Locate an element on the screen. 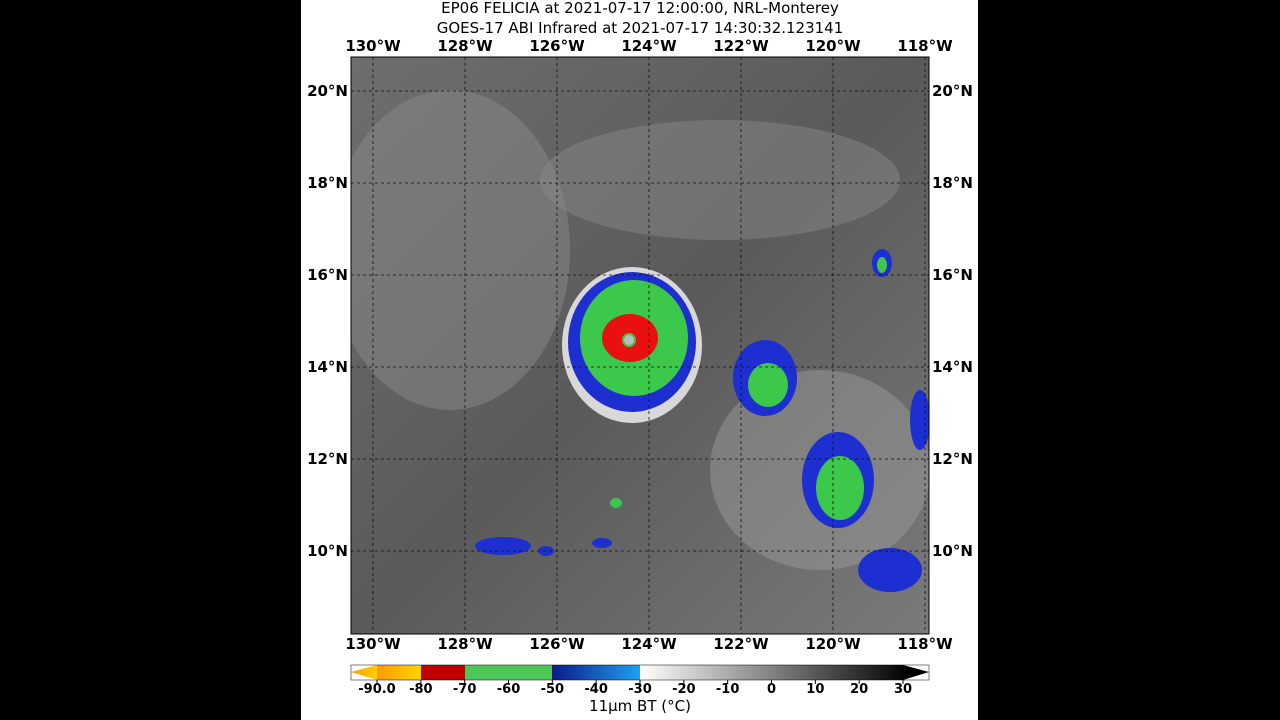 This screenshot has height=720, width=1280. colorbar-tick-label: -50 is located at coordinates (553, 689).